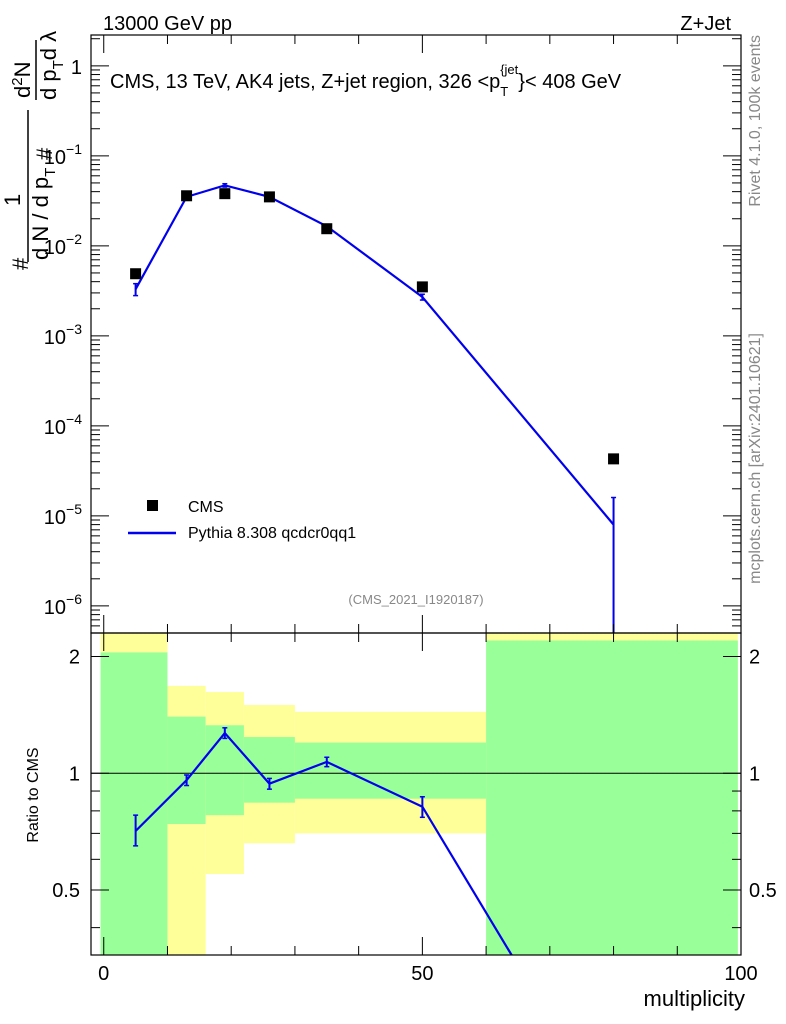 The height and width of the screenshot is (1024, 786). Describe the element at coordinates (705, 24) in the screenshot. I see `header-right: Z+Jet` at that location.